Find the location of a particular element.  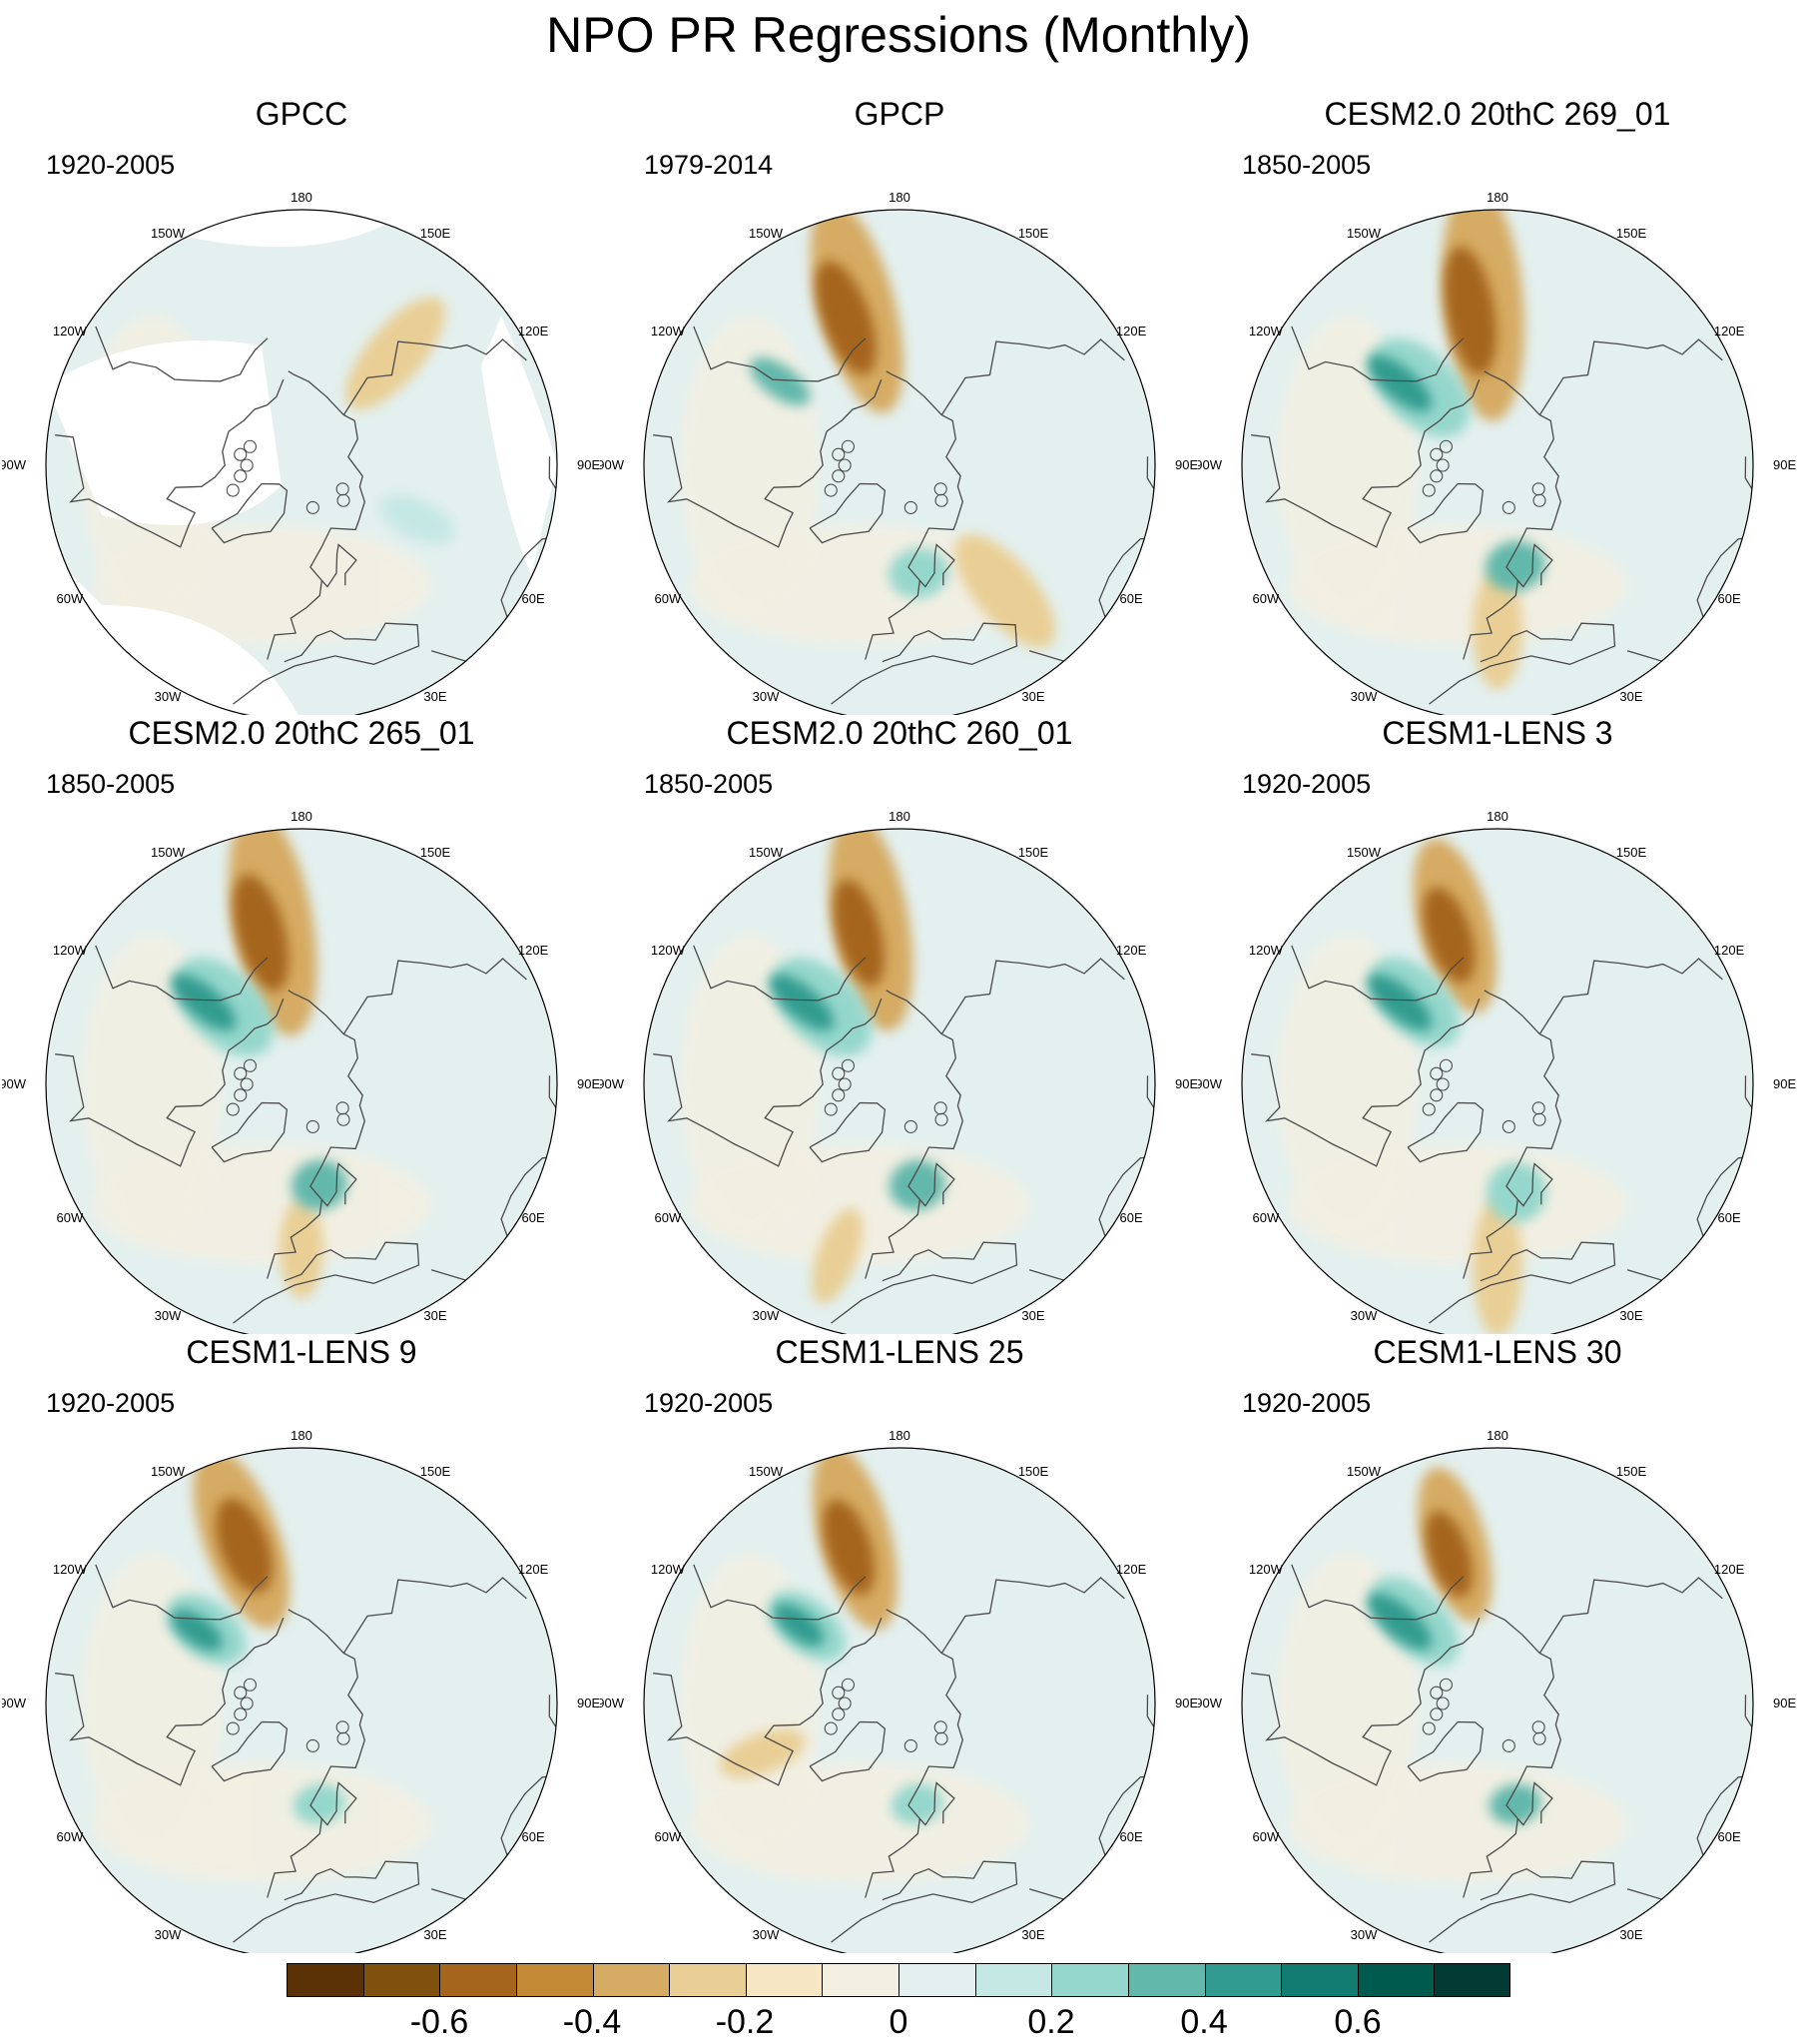

panel-years: 1920-2005 is located at coordinates (1307, 784).